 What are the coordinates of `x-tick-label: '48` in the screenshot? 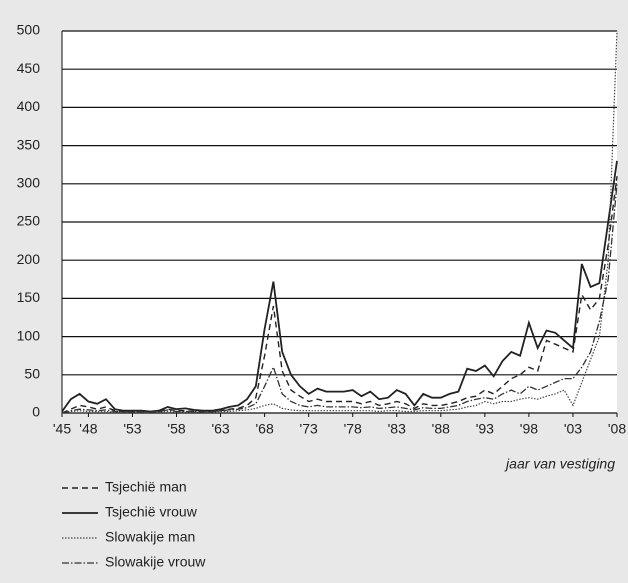 It's located at (88, 429).